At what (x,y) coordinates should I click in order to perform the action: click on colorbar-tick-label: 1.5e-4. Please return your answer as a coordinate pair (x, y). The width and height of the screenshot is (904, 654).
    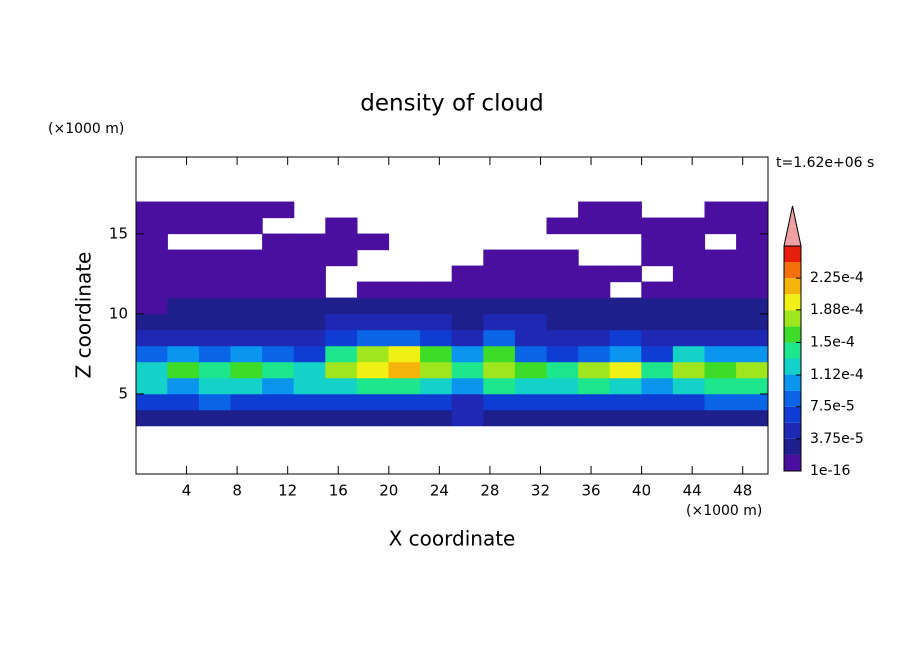
    Looking at the image, I should click on (832, 342).